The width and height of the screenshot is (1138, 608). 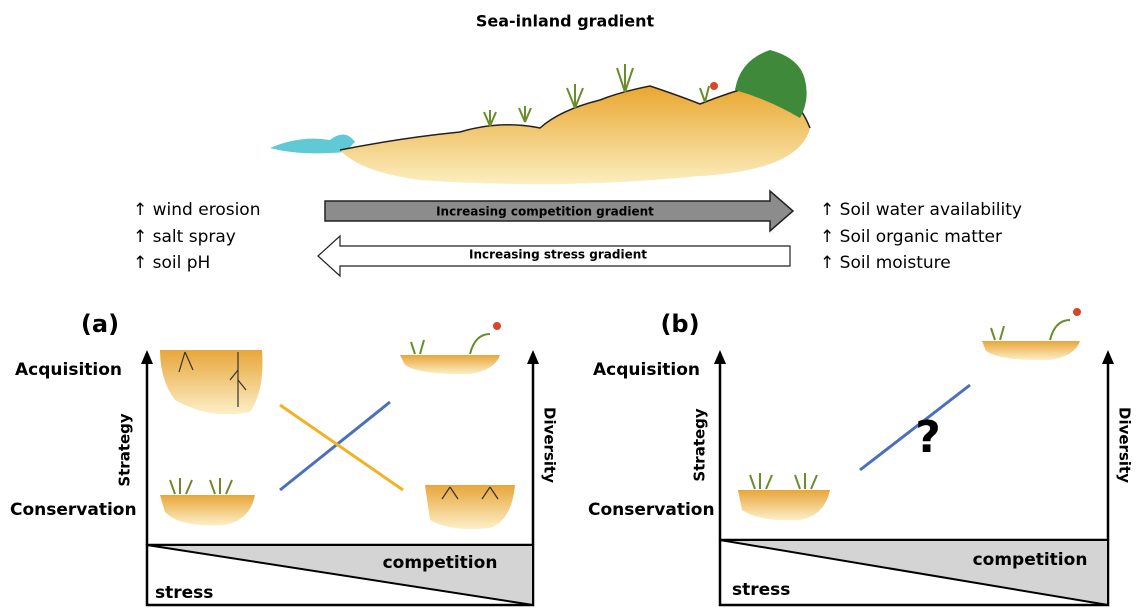 I want to click on competition-arrow, so click(x=559, y=211).